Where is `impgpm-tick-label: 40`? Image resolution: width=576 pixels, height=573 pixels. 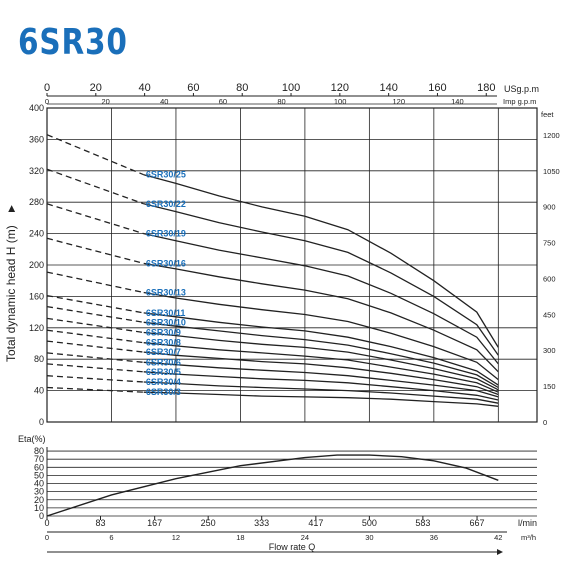 impgpm-tick-label: 40 is located at coordinates (164, 101).